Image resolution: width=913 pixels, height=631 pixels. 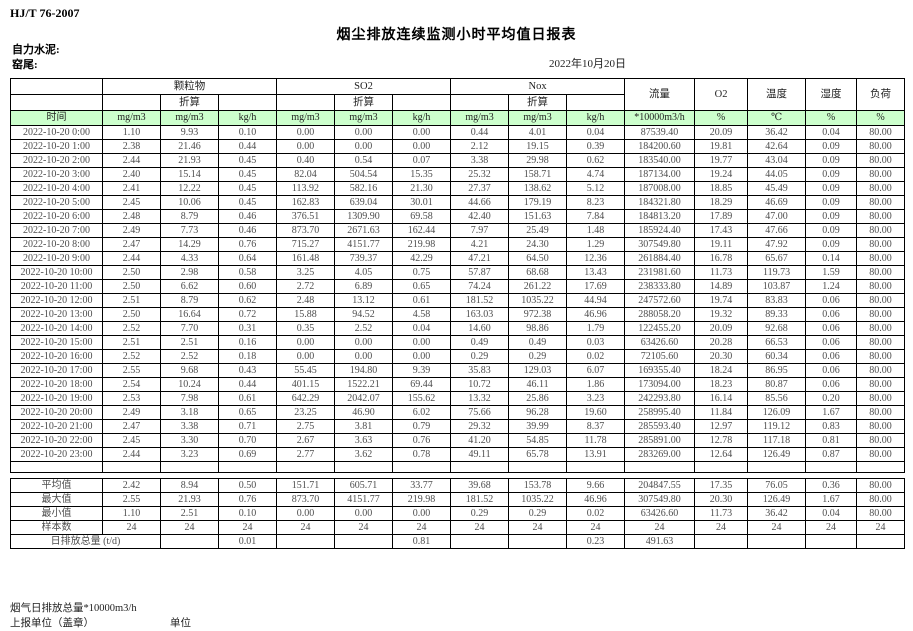 I want to click on row-value: 1522.21, so click(x=363, y=384).